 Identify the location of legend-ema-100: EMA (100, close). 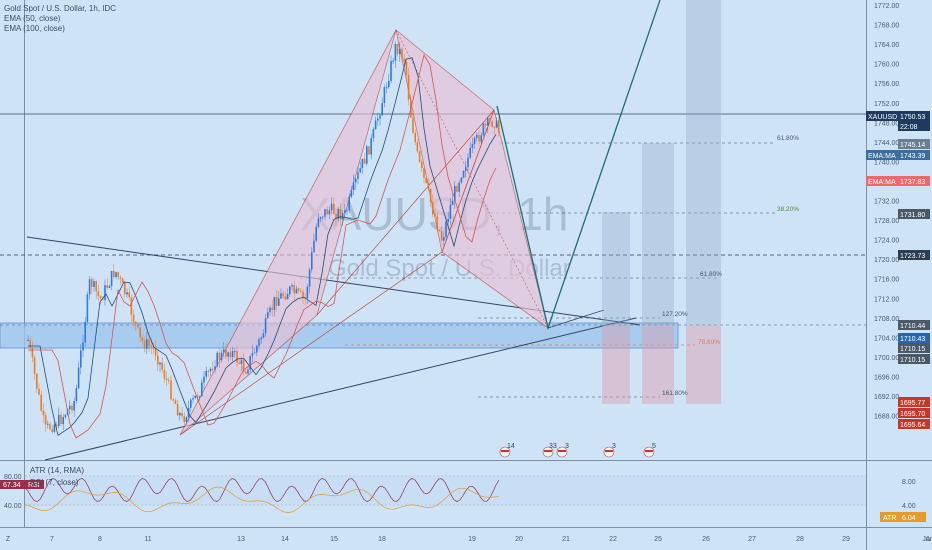
(34, 28).